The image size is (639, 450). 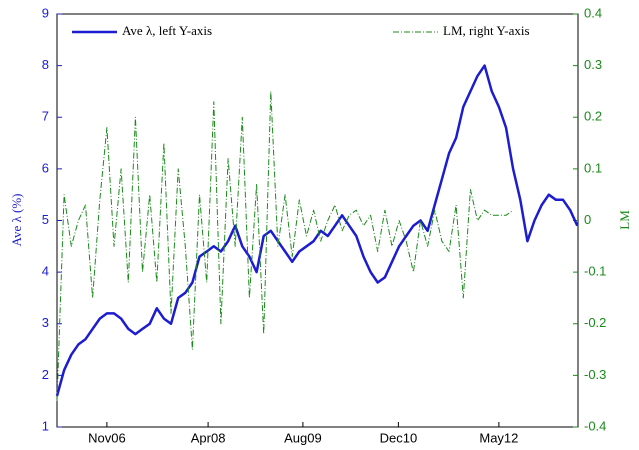 What do you see at coordinates (595, 374) in the screenshot?
I see `y2-tick-label: -0.3` at bounding box center [595, 374].